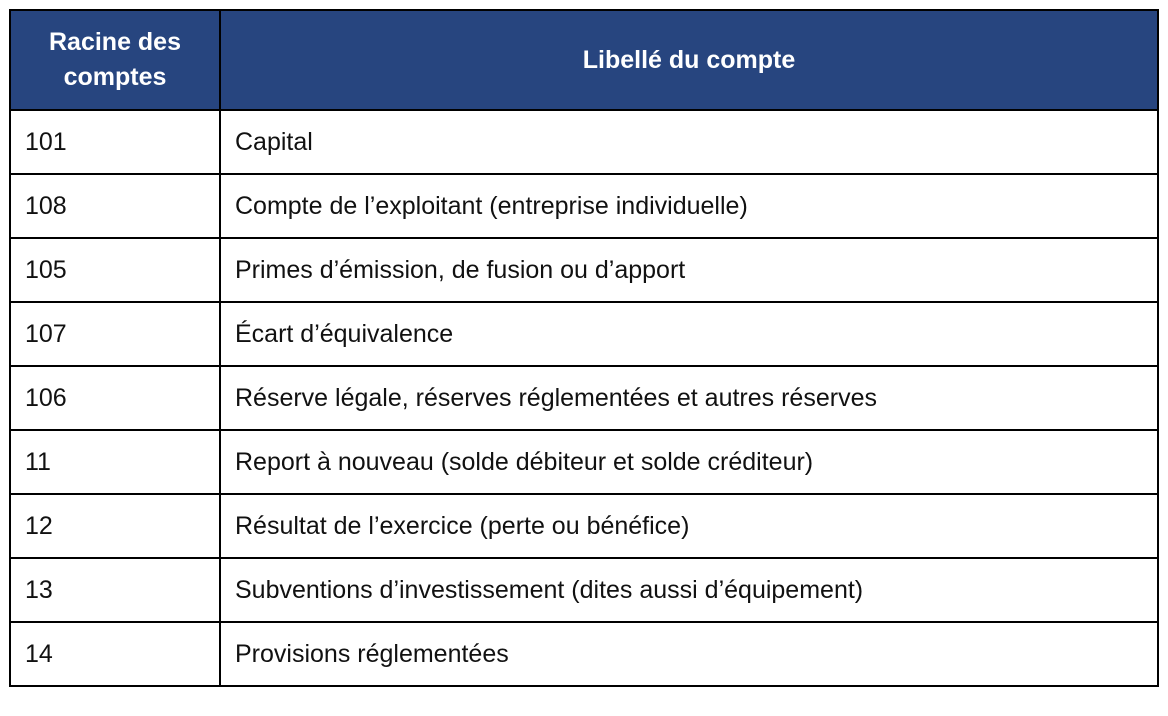 The width and height of the screenshot is (1168, 716). I want to click on account-root-cell: 107, so click(115, 334).